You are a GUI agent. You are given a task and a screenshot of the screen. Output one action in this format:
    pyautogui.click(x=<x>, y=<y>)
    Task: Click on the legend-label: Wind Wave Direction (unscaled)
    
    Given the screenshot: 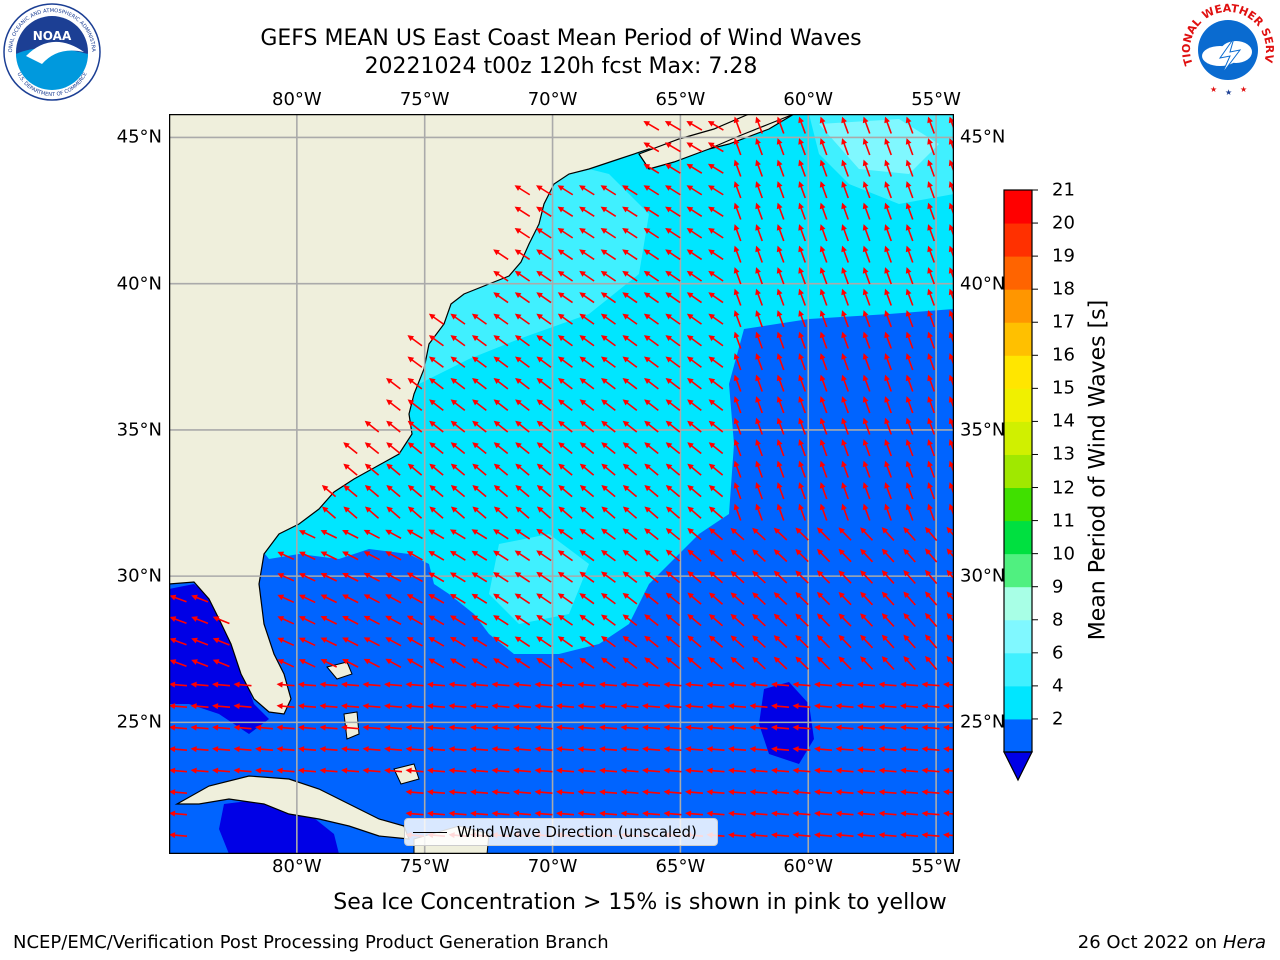 What is the action you would take?
    pyautogui.click(x=577, y=832)
    